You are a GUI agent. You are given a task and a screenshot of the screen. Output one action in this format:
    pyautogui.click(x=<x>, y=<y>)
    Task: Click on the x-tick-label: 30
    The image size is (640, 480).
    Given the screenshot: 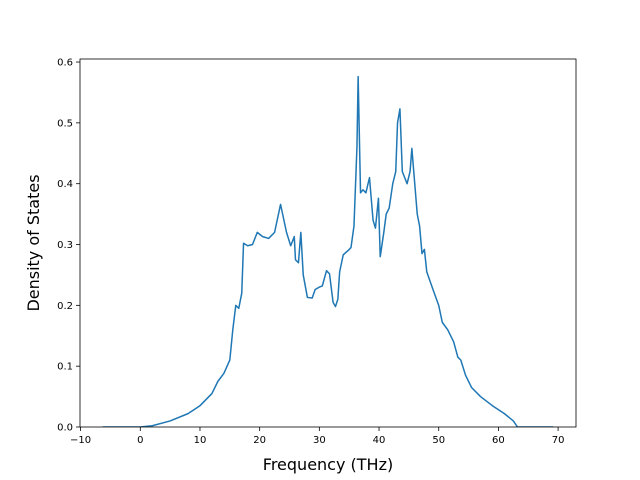 What is the action you would take?
    pyautogui.click(x=319, y=440)
    